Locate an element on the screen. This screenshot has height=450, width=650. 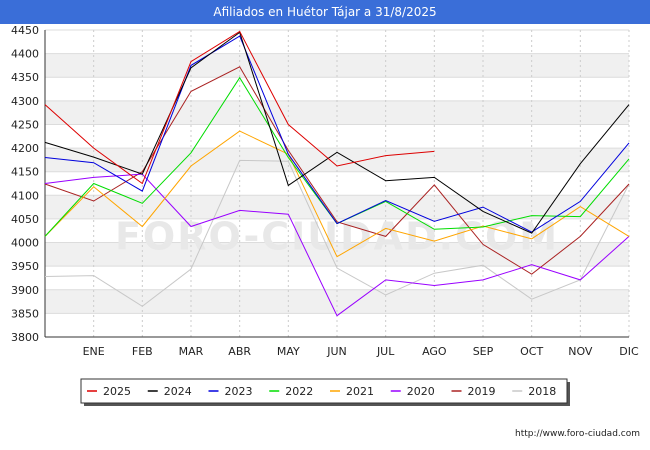
y-tick-label: 4000 is located at coordinates (25, 243).